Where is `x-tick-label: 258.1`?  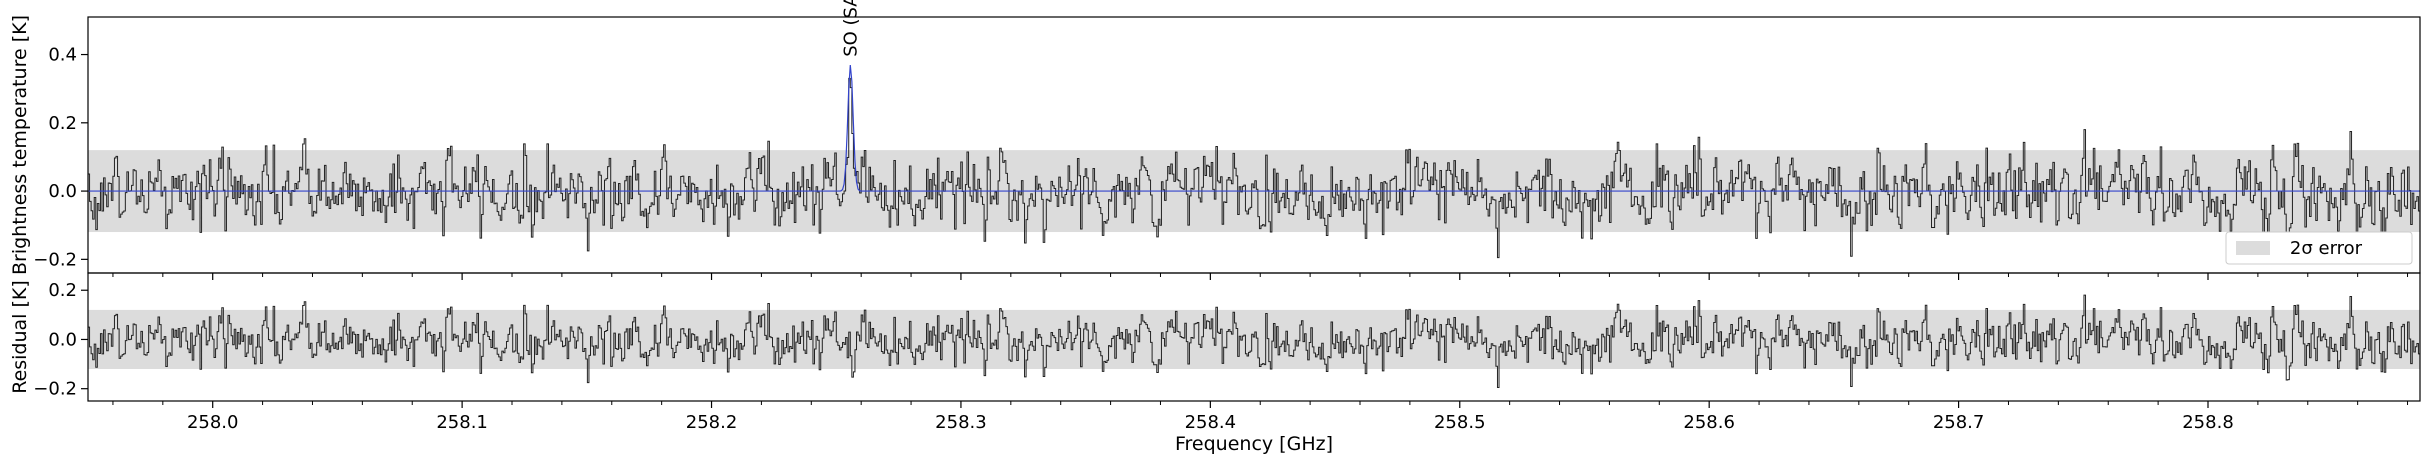 x-tick-label: 258.1 is located at coordinates (462, 422).